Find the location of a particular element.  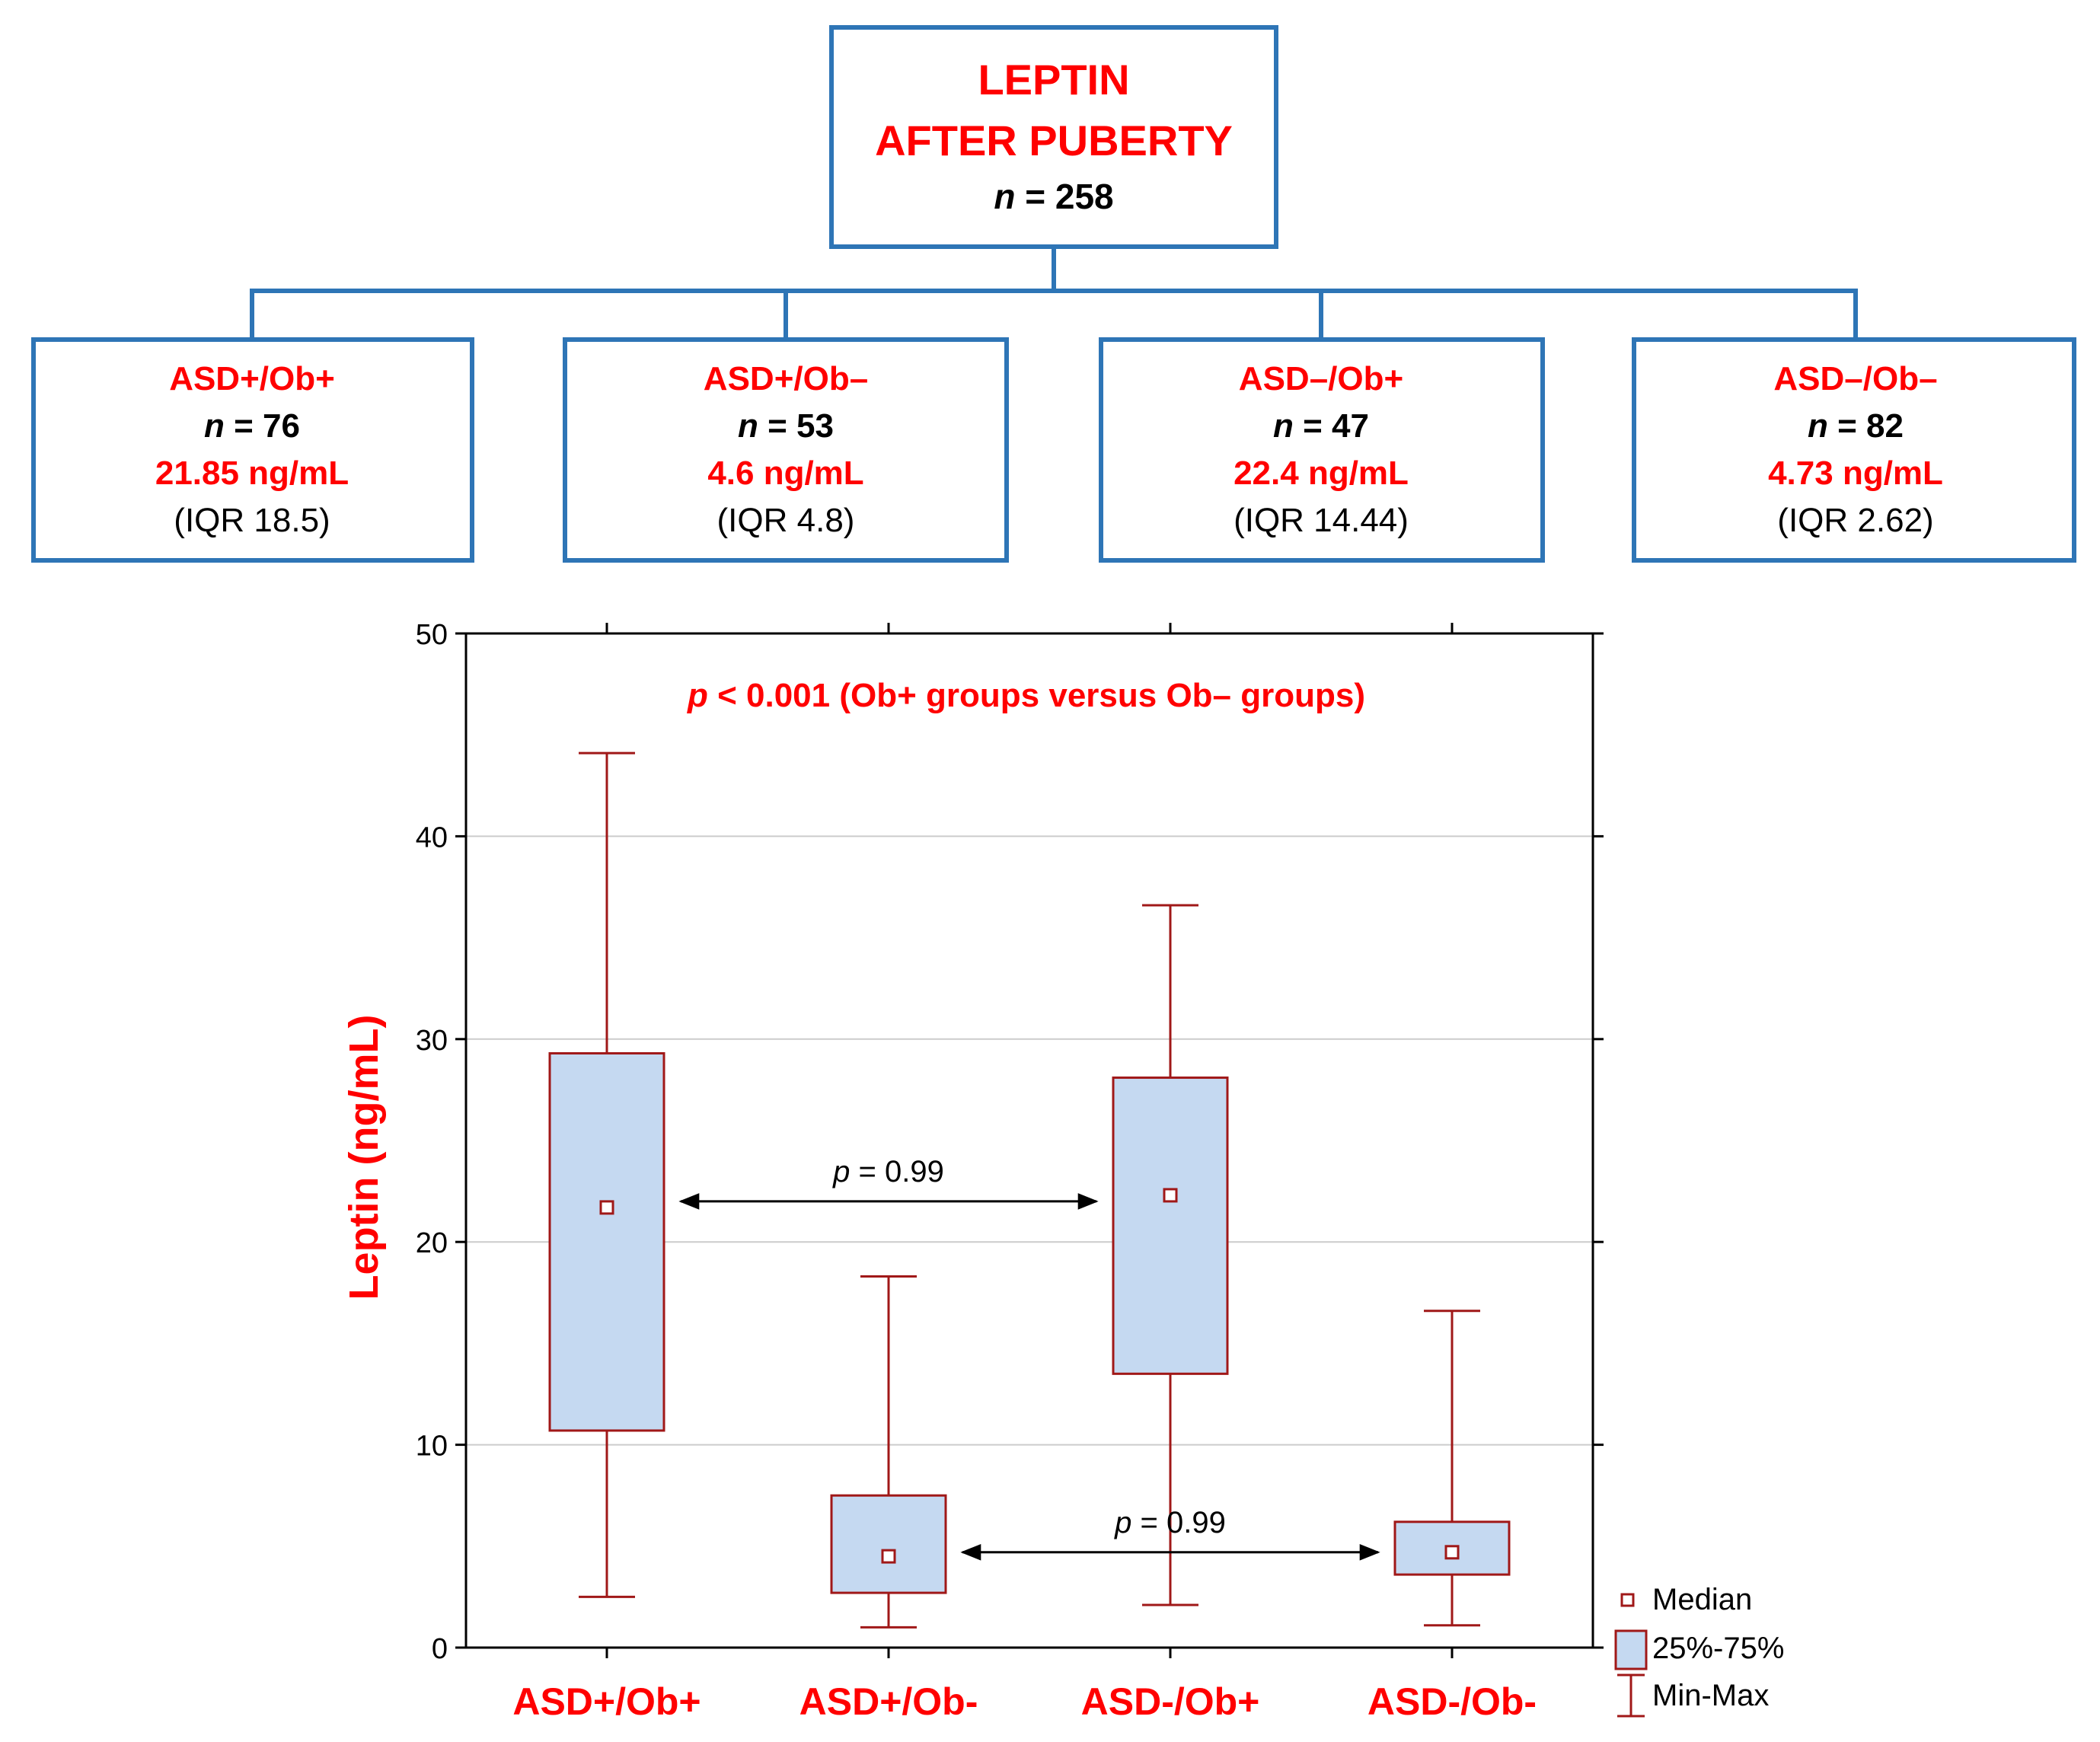

legend-box-label: 25%-75% is located at coordinates (1718, 1648).